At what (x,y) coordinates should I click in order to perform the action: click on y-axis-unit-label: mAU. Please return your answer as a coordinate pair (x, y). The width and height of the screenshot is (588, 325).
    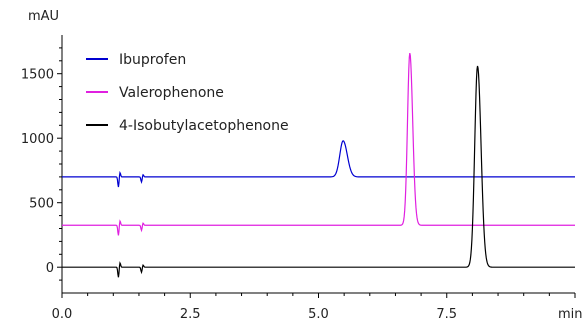
    Looking at the image, I should click on (43, 16).